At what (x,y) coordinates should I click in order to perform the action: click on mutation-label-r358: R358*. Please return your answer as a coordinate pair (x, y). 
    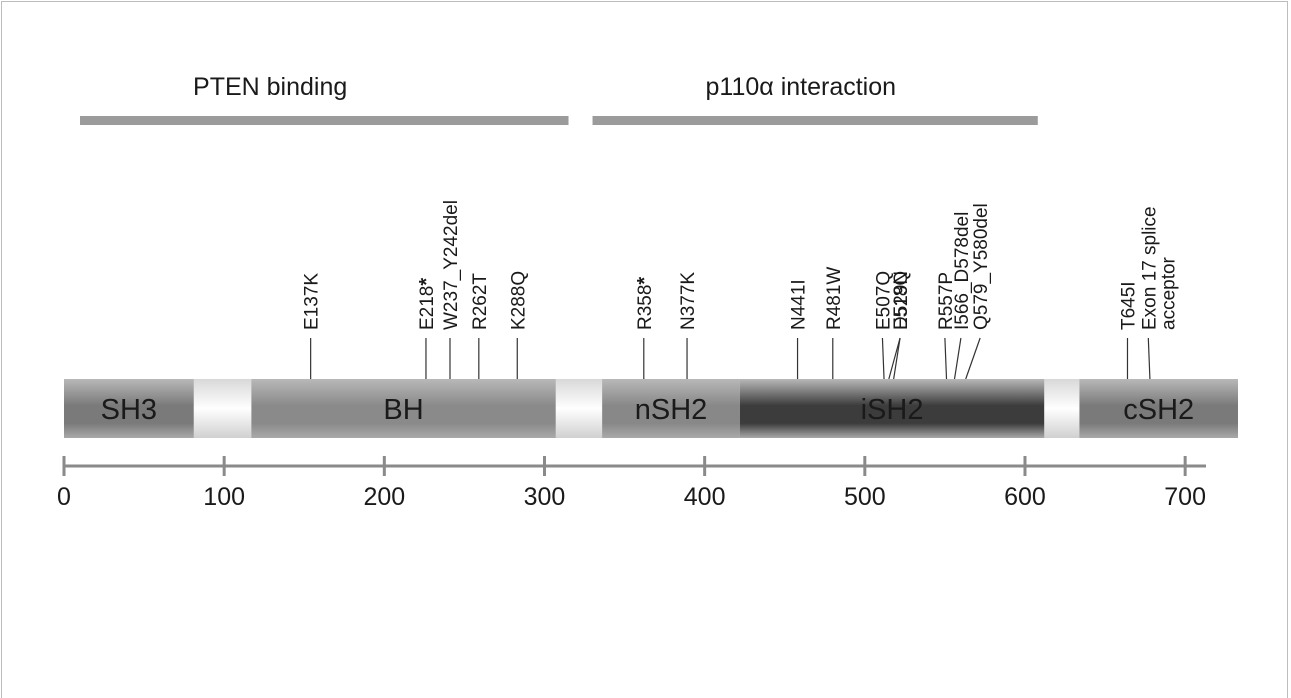
    Looking at the image, I should click on (645, 303).